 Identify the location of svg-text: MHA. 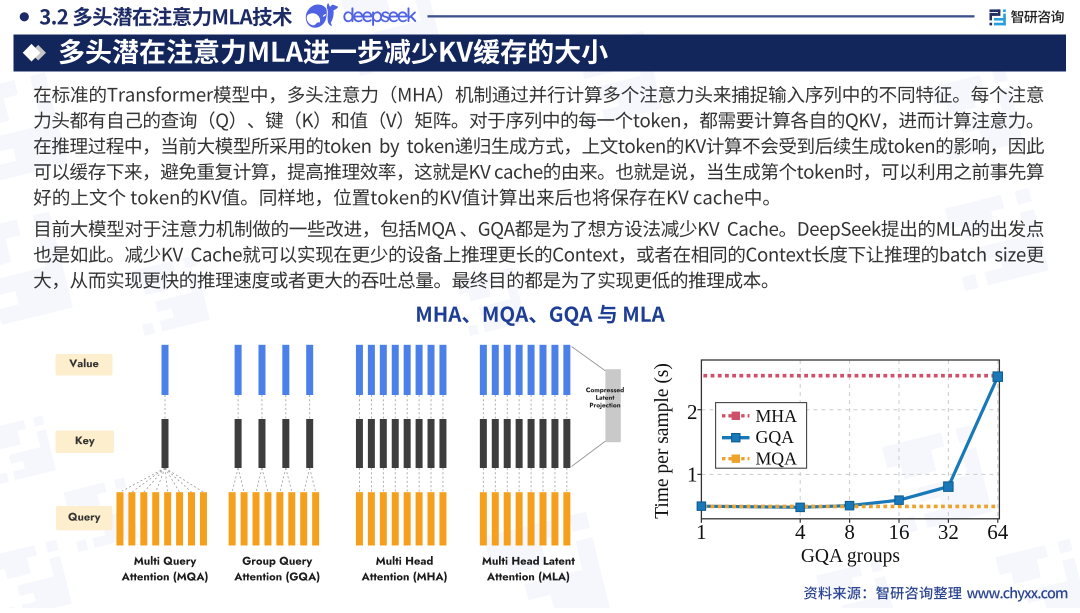
(777, 416).